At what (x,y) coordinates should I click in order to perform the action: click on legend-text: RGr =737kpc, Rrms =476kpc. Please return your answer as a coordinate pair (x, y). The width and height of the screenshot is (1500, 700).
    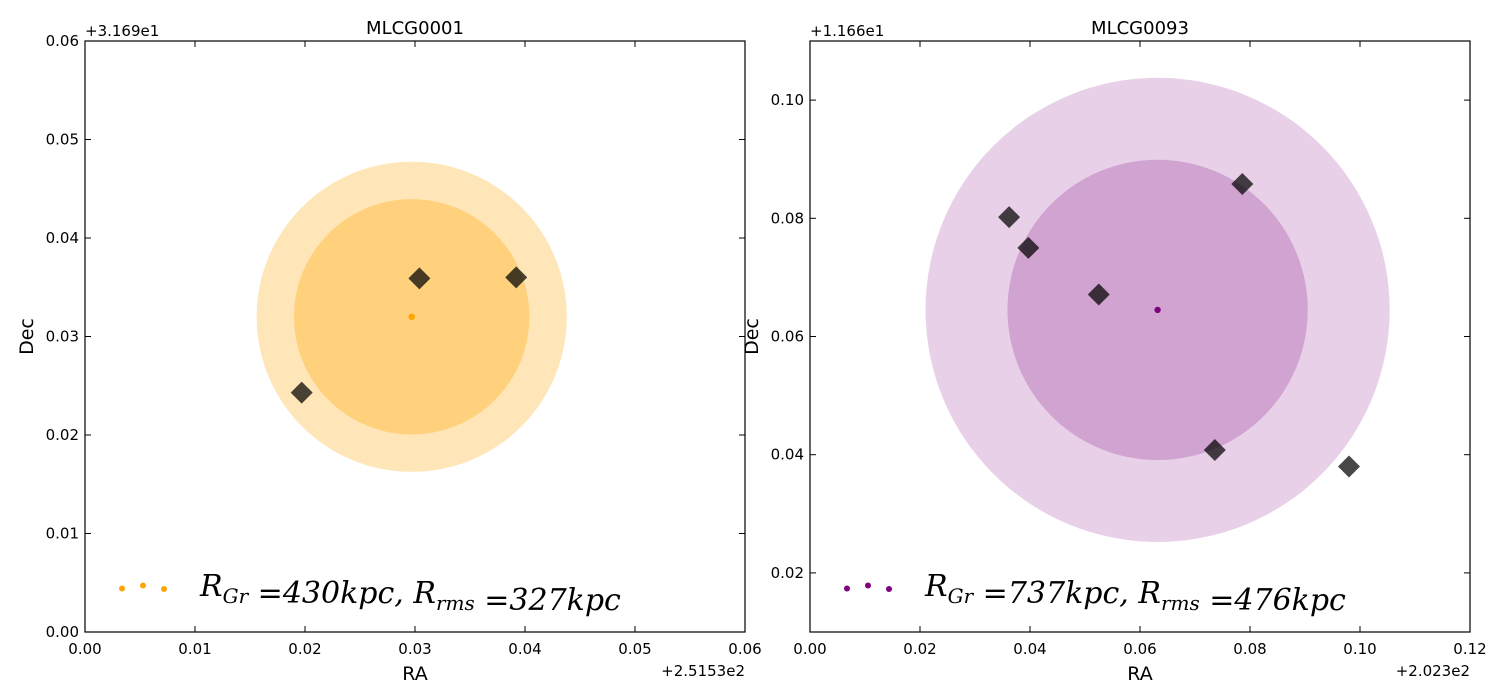
    Looking at the image, I should click on (1135, 593).